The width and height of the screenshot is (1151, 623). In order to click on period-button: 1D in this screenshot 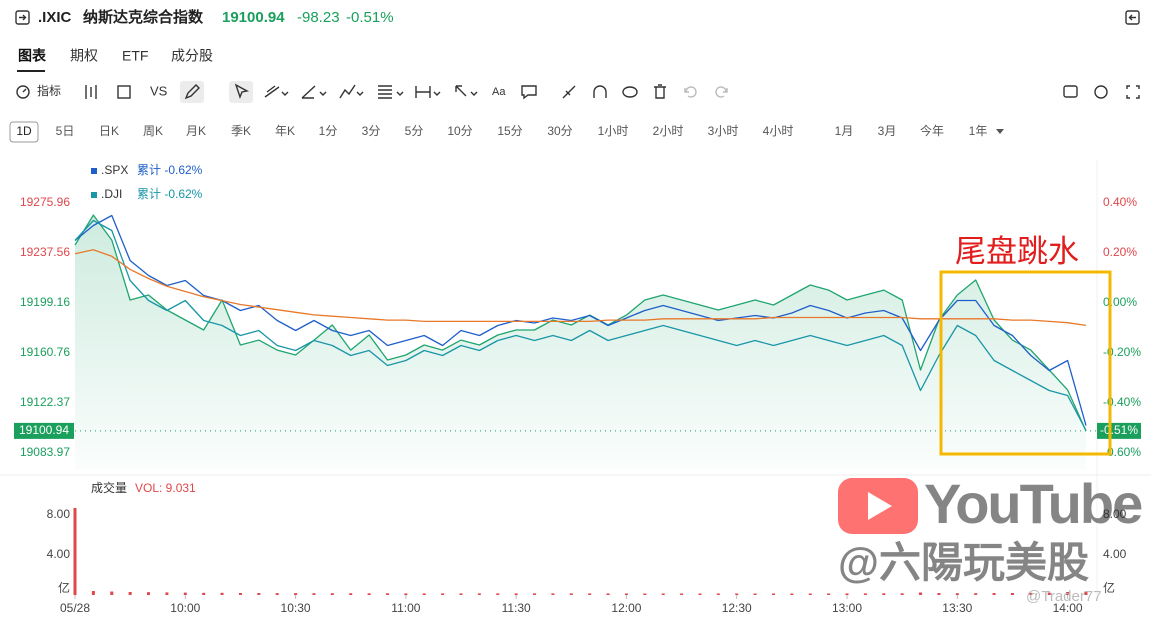, I will do `click(24, 131)`.